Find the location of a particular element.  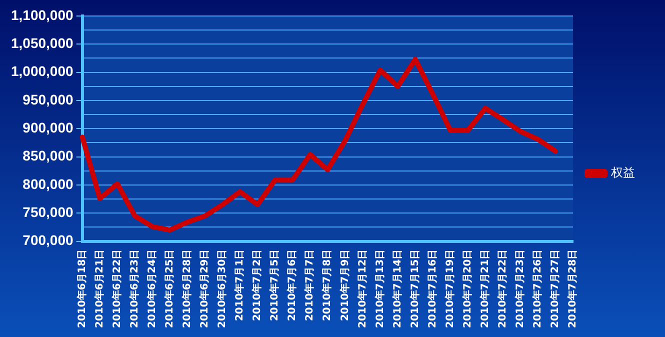

y-tick-label: 950,000 is located at coordinates (48, 99).